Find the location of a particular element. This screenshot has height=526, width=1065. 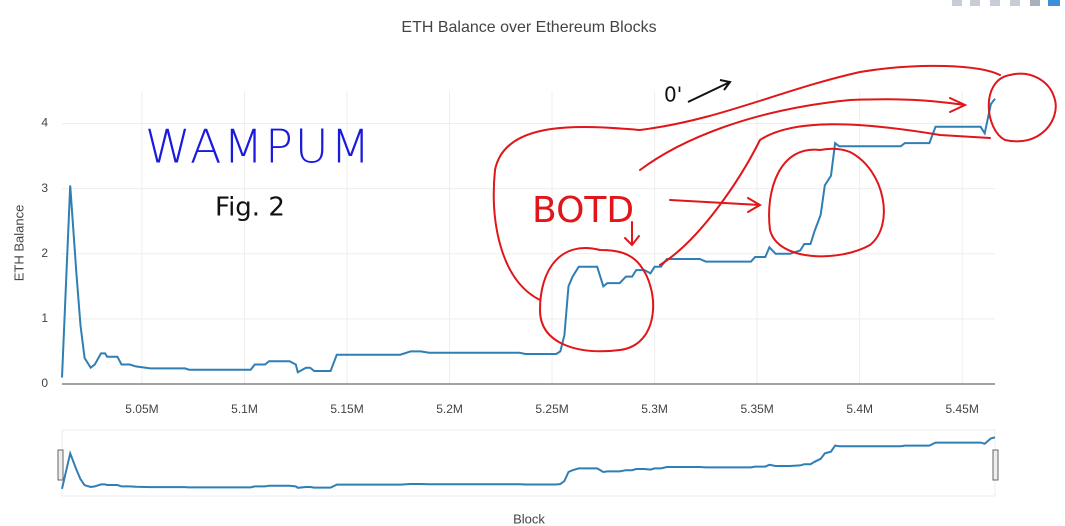

y-tick-label: 2 is located at coordinates (44, 253).